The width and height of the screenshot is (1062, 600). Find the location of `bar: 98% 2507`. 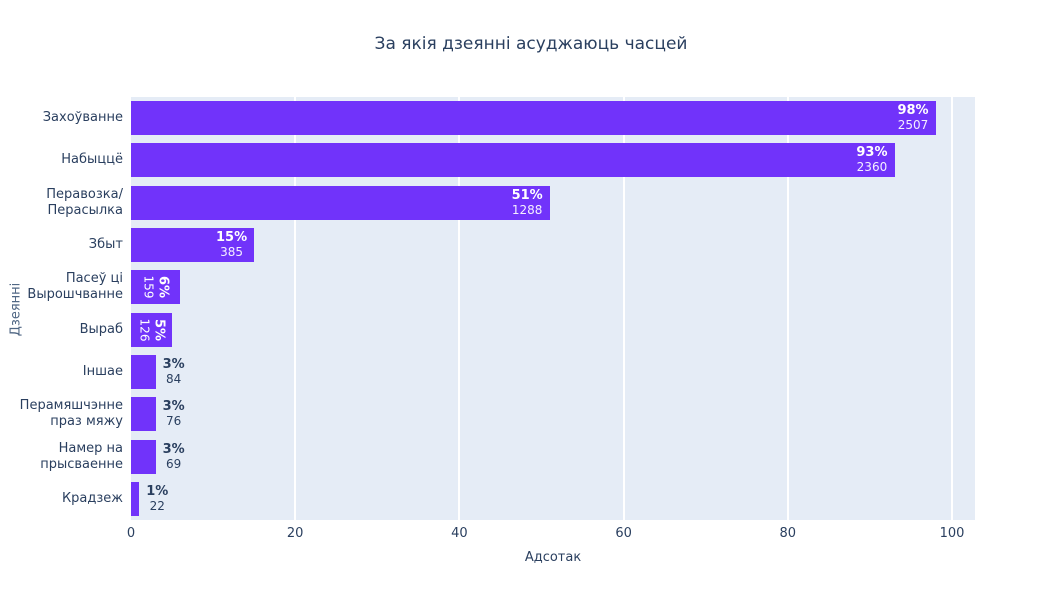

bar: 98% 2507 is located at coordinates (533, 118).